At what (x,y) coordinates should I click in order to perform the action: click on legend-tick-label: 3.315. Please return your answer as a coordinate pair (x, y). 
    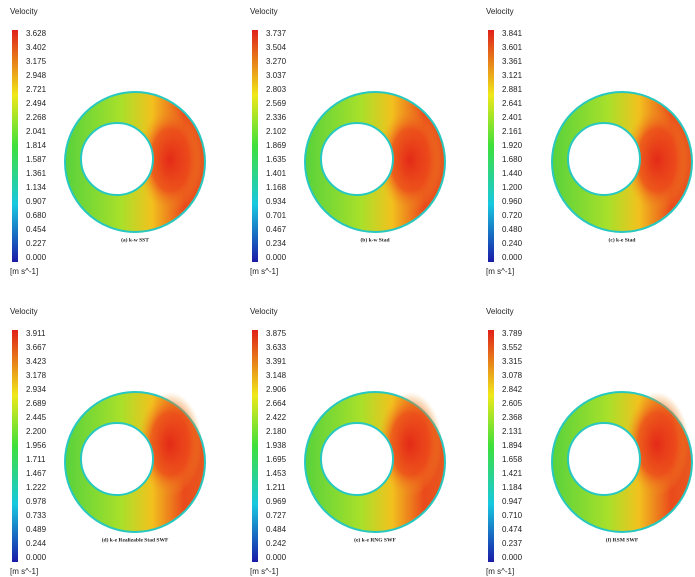
    Looking at the image, I should click on (512, 361).